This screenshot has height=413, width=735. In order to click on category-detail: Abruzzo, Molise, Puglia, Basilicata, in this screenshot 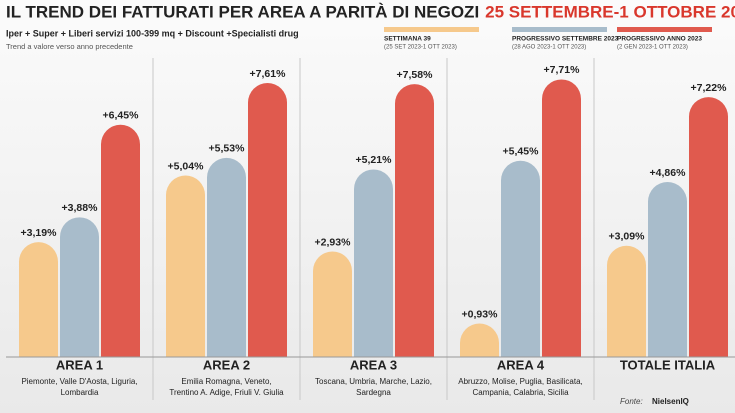, I will do `click(520, 381)`.